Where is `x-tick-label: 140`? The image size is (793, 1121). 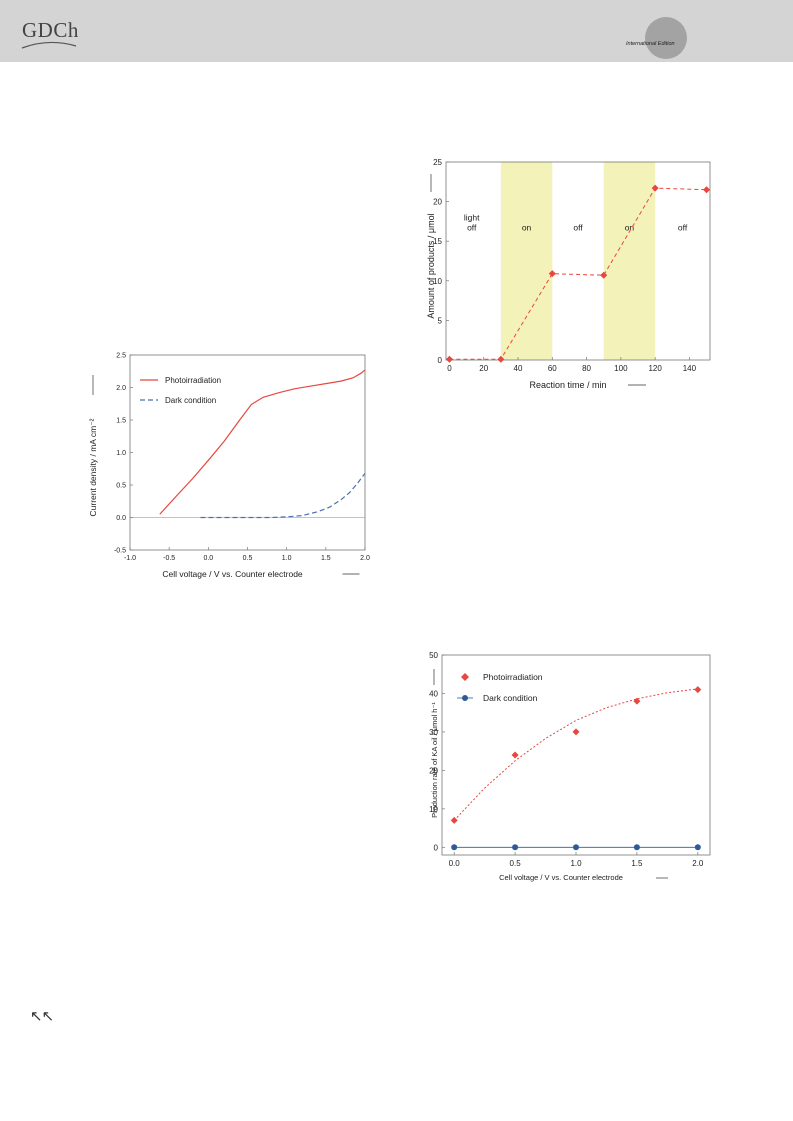
x-tick-label: 140 is located at coordinates (690, 368).